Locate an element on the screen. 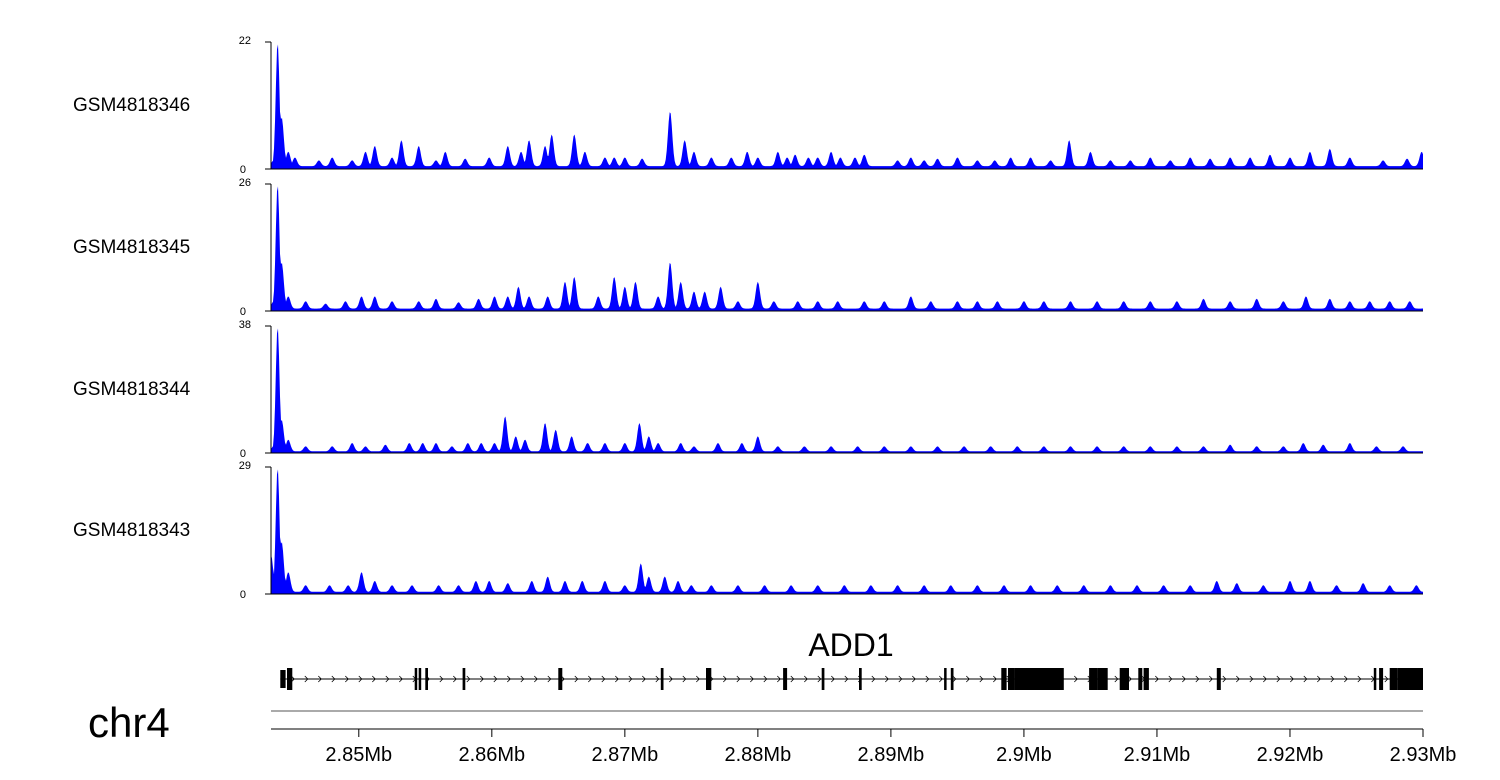  y-tick-label-max: 38 is located at coordinates (245, 325).